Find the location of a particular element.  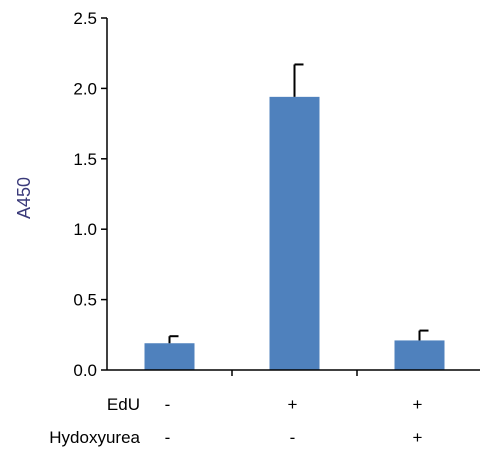

y-tick-label: 0.5 is located at coordinates (85, 300).